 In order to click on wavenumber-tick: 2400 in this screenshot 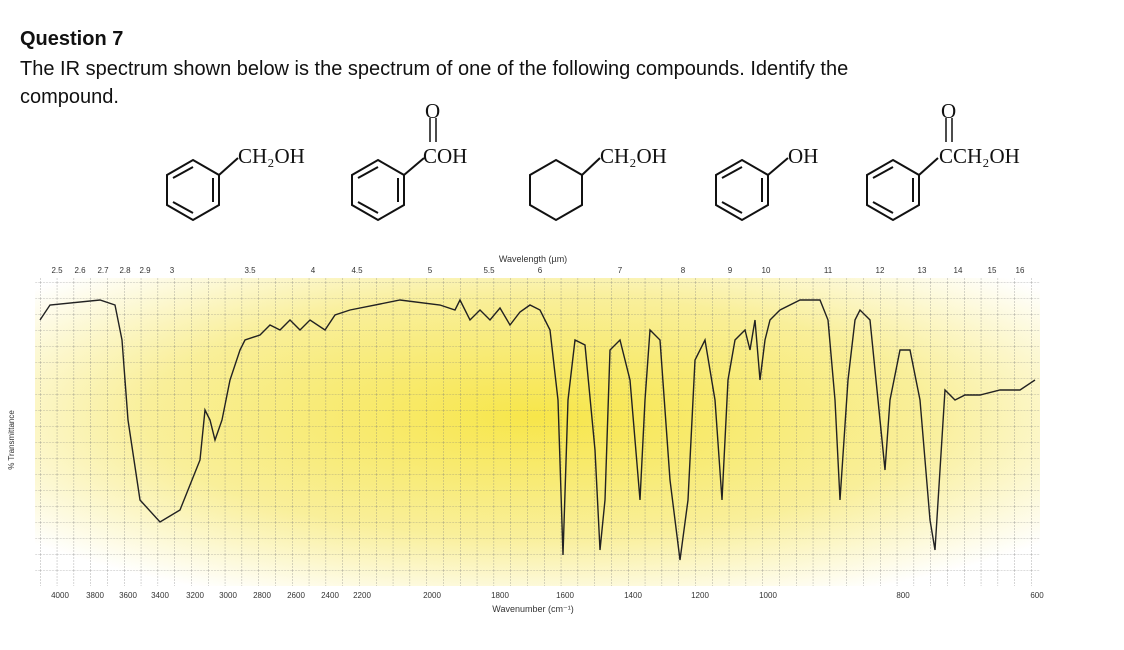, I will do `click(330, 595)`.